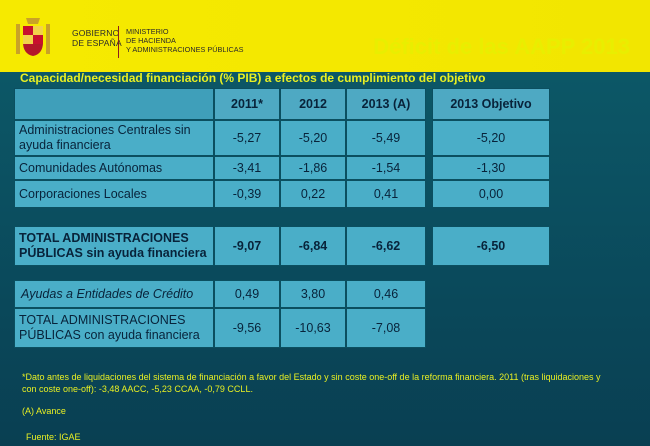 The height and width of the screenshot is (446, 650). I want to click on col-header-2011: 2011*, so click(247, 104).